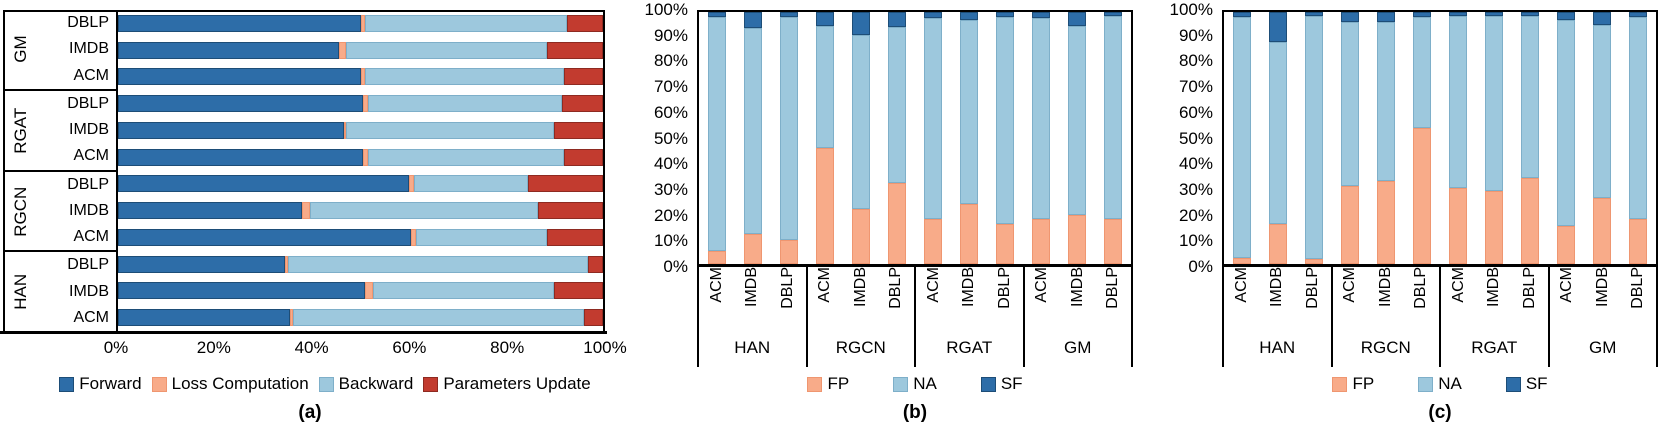 This screenshot has height=440, width=1662. What do you see at coordinates (20, 130) in the screenshot?
I see `row-group-name: RGAT` at bounding box center [20, 130].